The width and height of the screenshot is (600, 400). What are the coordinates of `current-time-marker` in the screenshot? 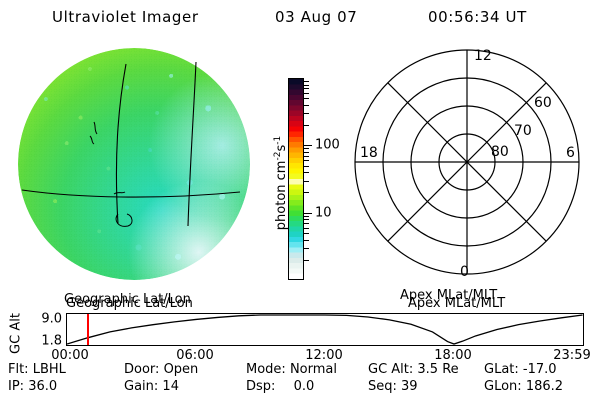 It's located at (88, 329).